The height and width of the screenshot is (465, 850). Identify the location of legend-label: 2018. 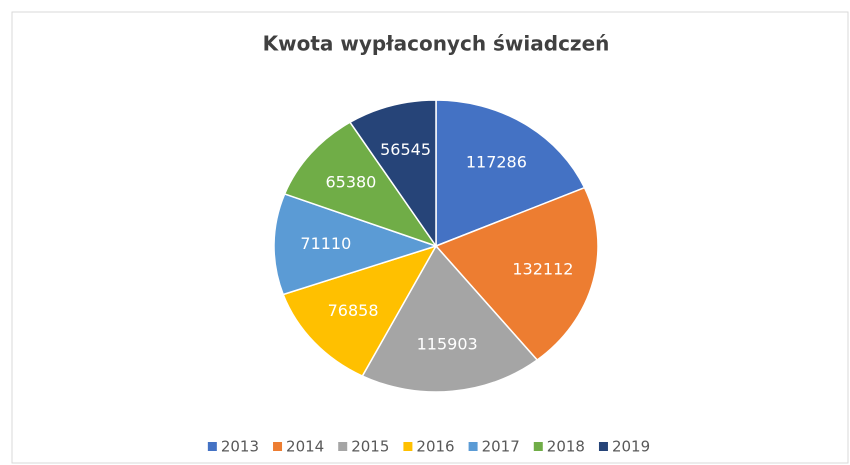
(566, 447).